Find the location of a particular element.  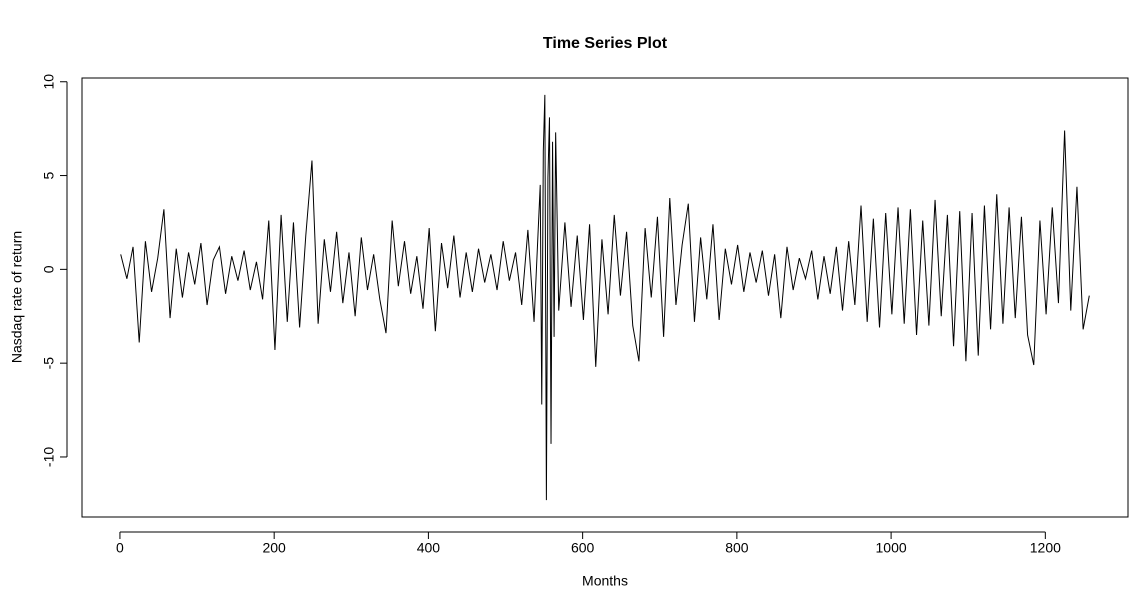

x-axis-label: Months is located at coordinates (605, 581).